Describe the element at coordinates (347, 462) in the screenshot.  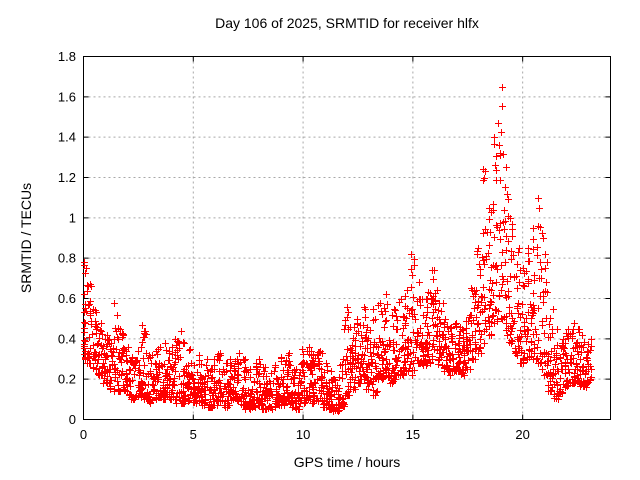
I see `x-axis-label: GPS time / hours` at that location.